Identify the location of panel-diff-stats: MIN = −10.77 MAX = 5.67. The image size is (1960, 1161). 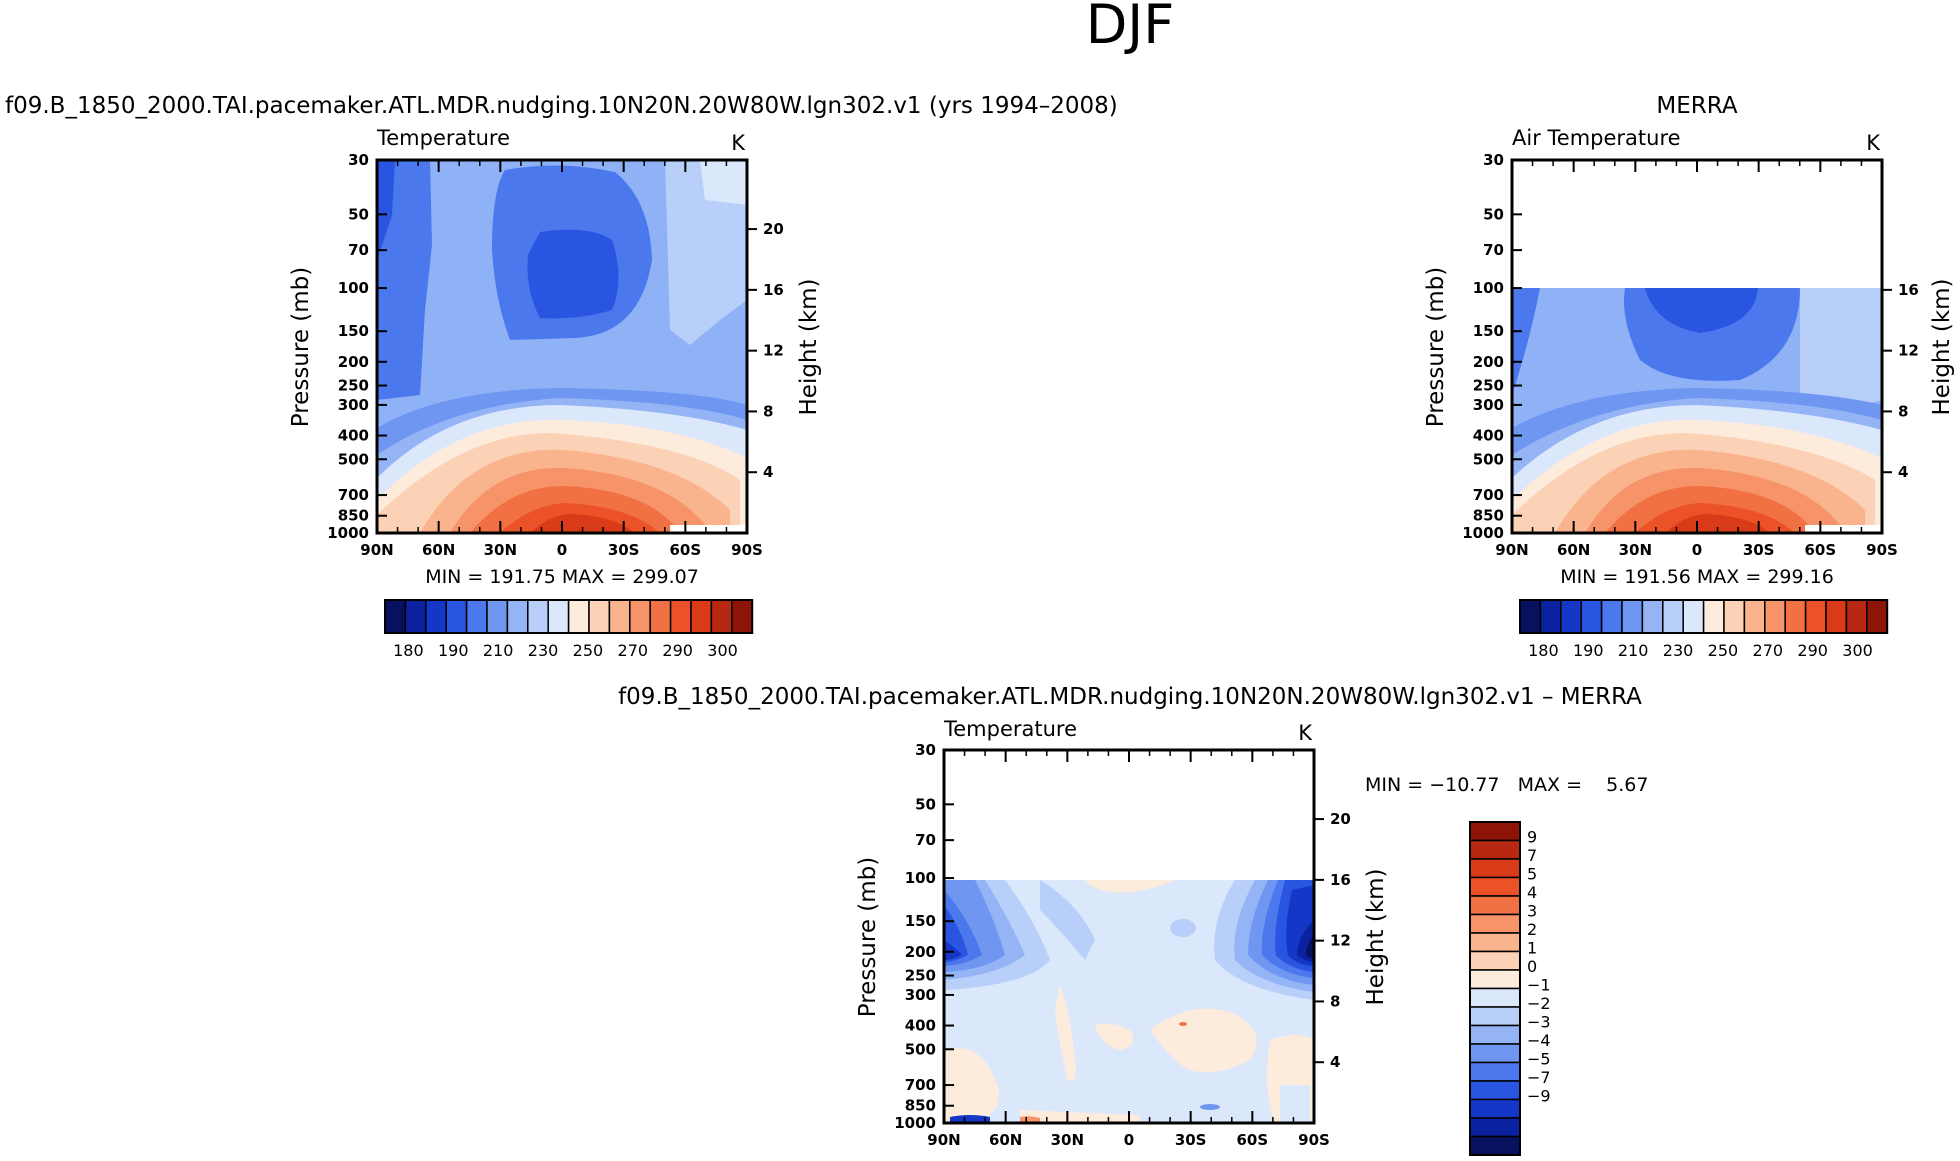
(1506, 785).